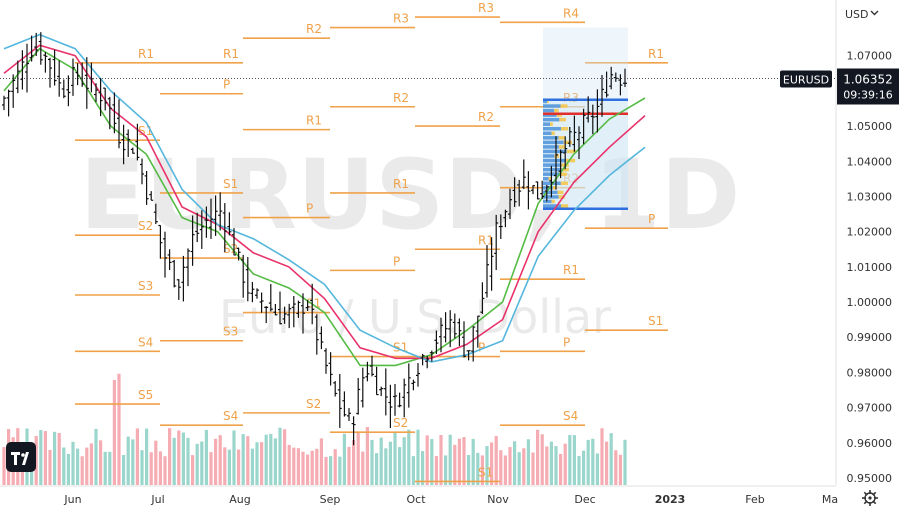  I want to click on y-tick-label: 1.04000, so click(870, 161).